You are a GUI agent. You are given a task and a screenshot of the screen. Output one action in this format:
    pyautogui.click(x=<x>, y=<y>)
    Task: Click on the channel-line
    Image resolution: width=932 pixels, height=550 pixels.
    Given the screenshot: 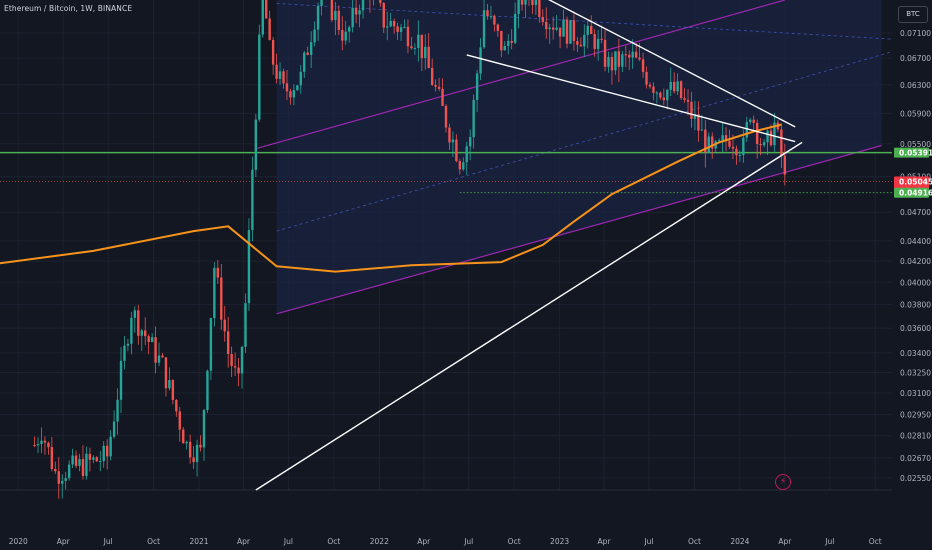 What is the action you would take?
    pyautogui.click(x=584, y=21)
    